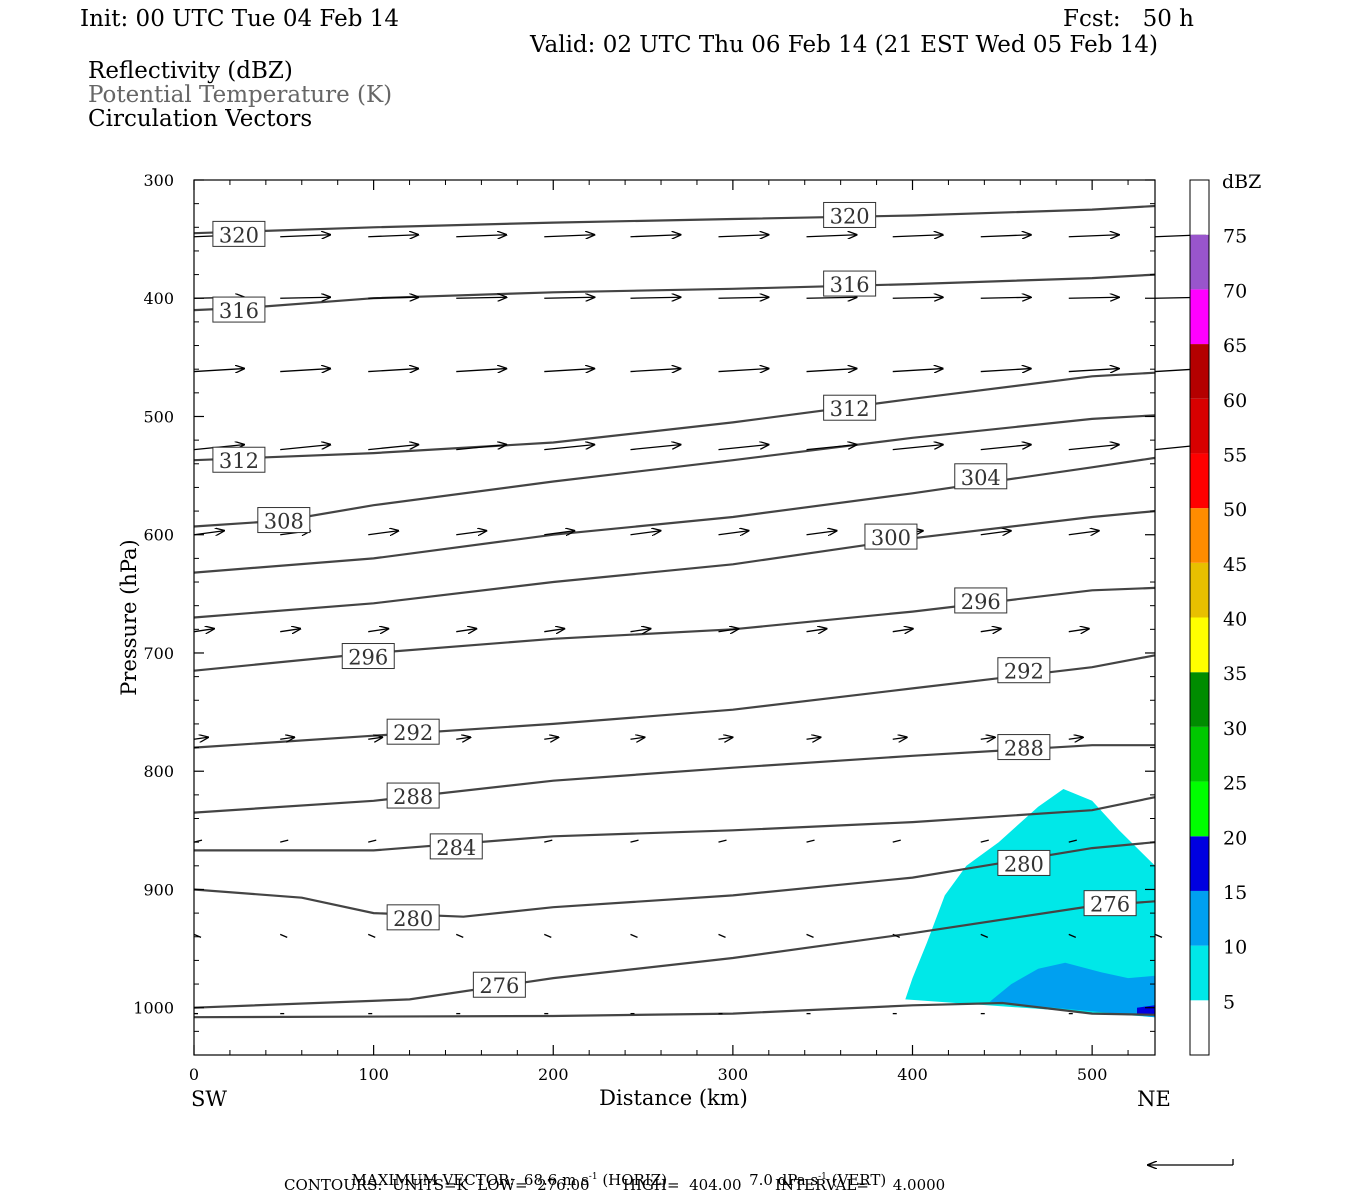 Image resolution: width=1350 pixels, height=1200 pixels. Describe the element at coordinates (413, 797) in the screenshot. I see `isentrope-label: 288` at that location.